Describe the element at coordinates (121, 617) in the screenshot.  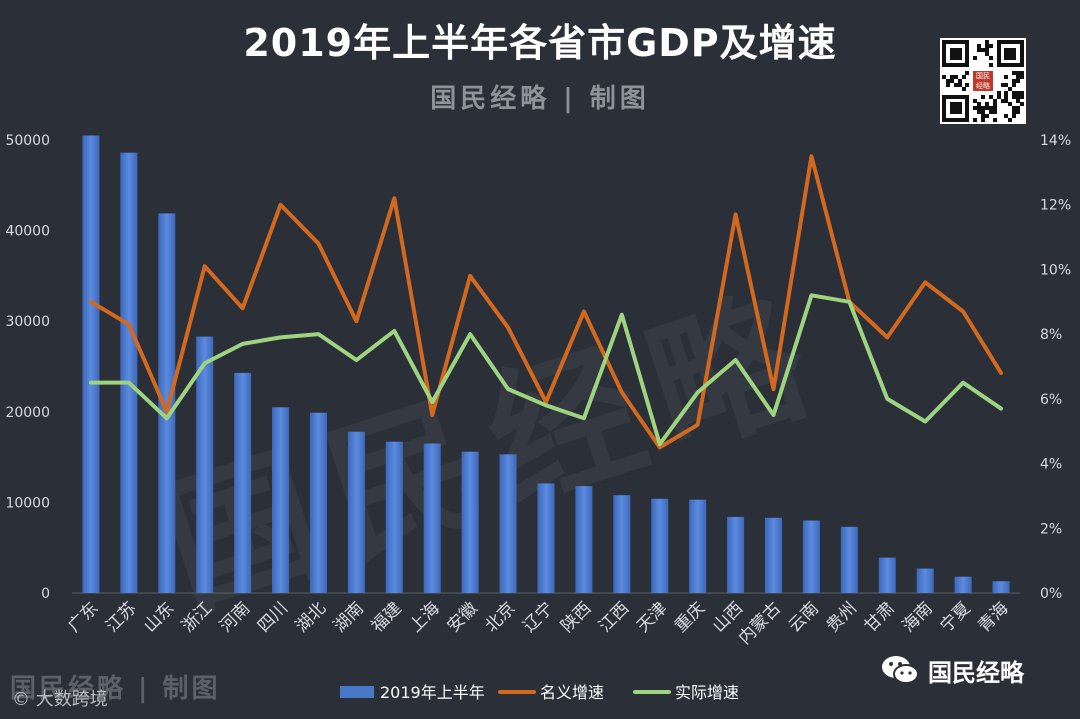
I see `x-tick-label: 江苏` at that location.